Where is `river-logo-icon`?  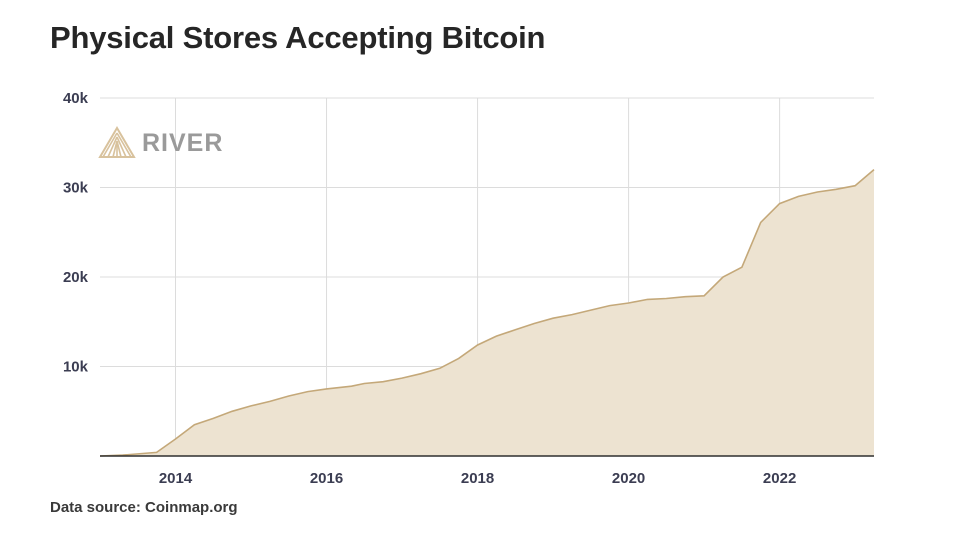
river-logo-icon is located at coordinates (117, 142).